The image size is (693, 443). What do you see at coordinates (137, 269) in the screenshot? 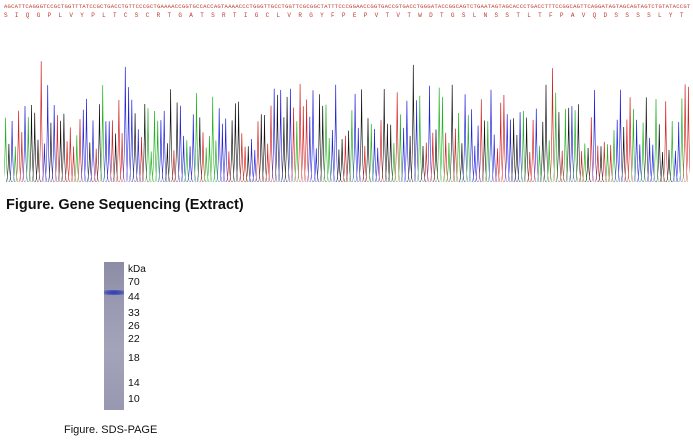
I see `kda-unit-label: kDa` at bounding box center [137, 269].